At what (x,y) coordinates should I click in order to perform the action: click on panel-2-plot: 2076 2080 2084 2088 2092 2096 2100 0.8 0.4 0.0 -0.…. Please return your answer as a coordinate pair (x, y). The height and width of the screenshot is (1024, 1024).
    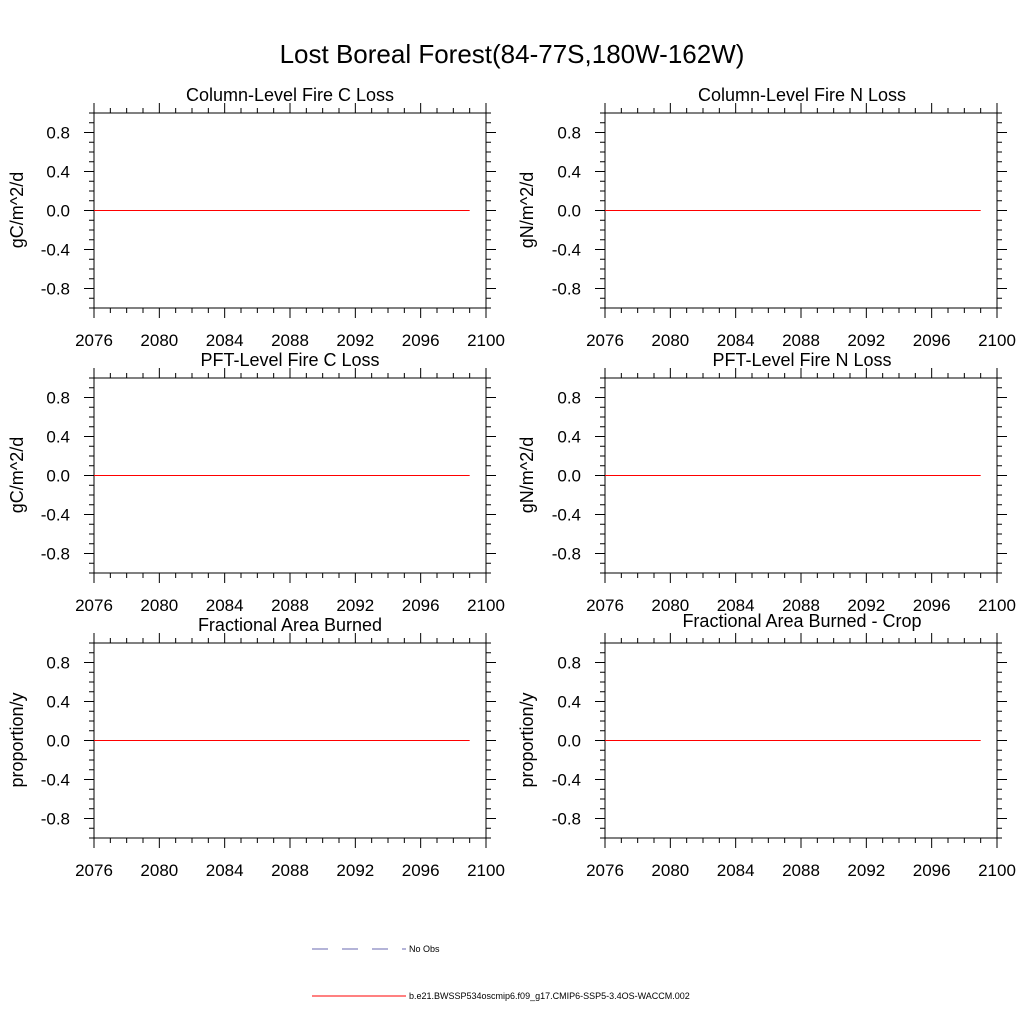
    Looking at the image, I should click on (784, 226).